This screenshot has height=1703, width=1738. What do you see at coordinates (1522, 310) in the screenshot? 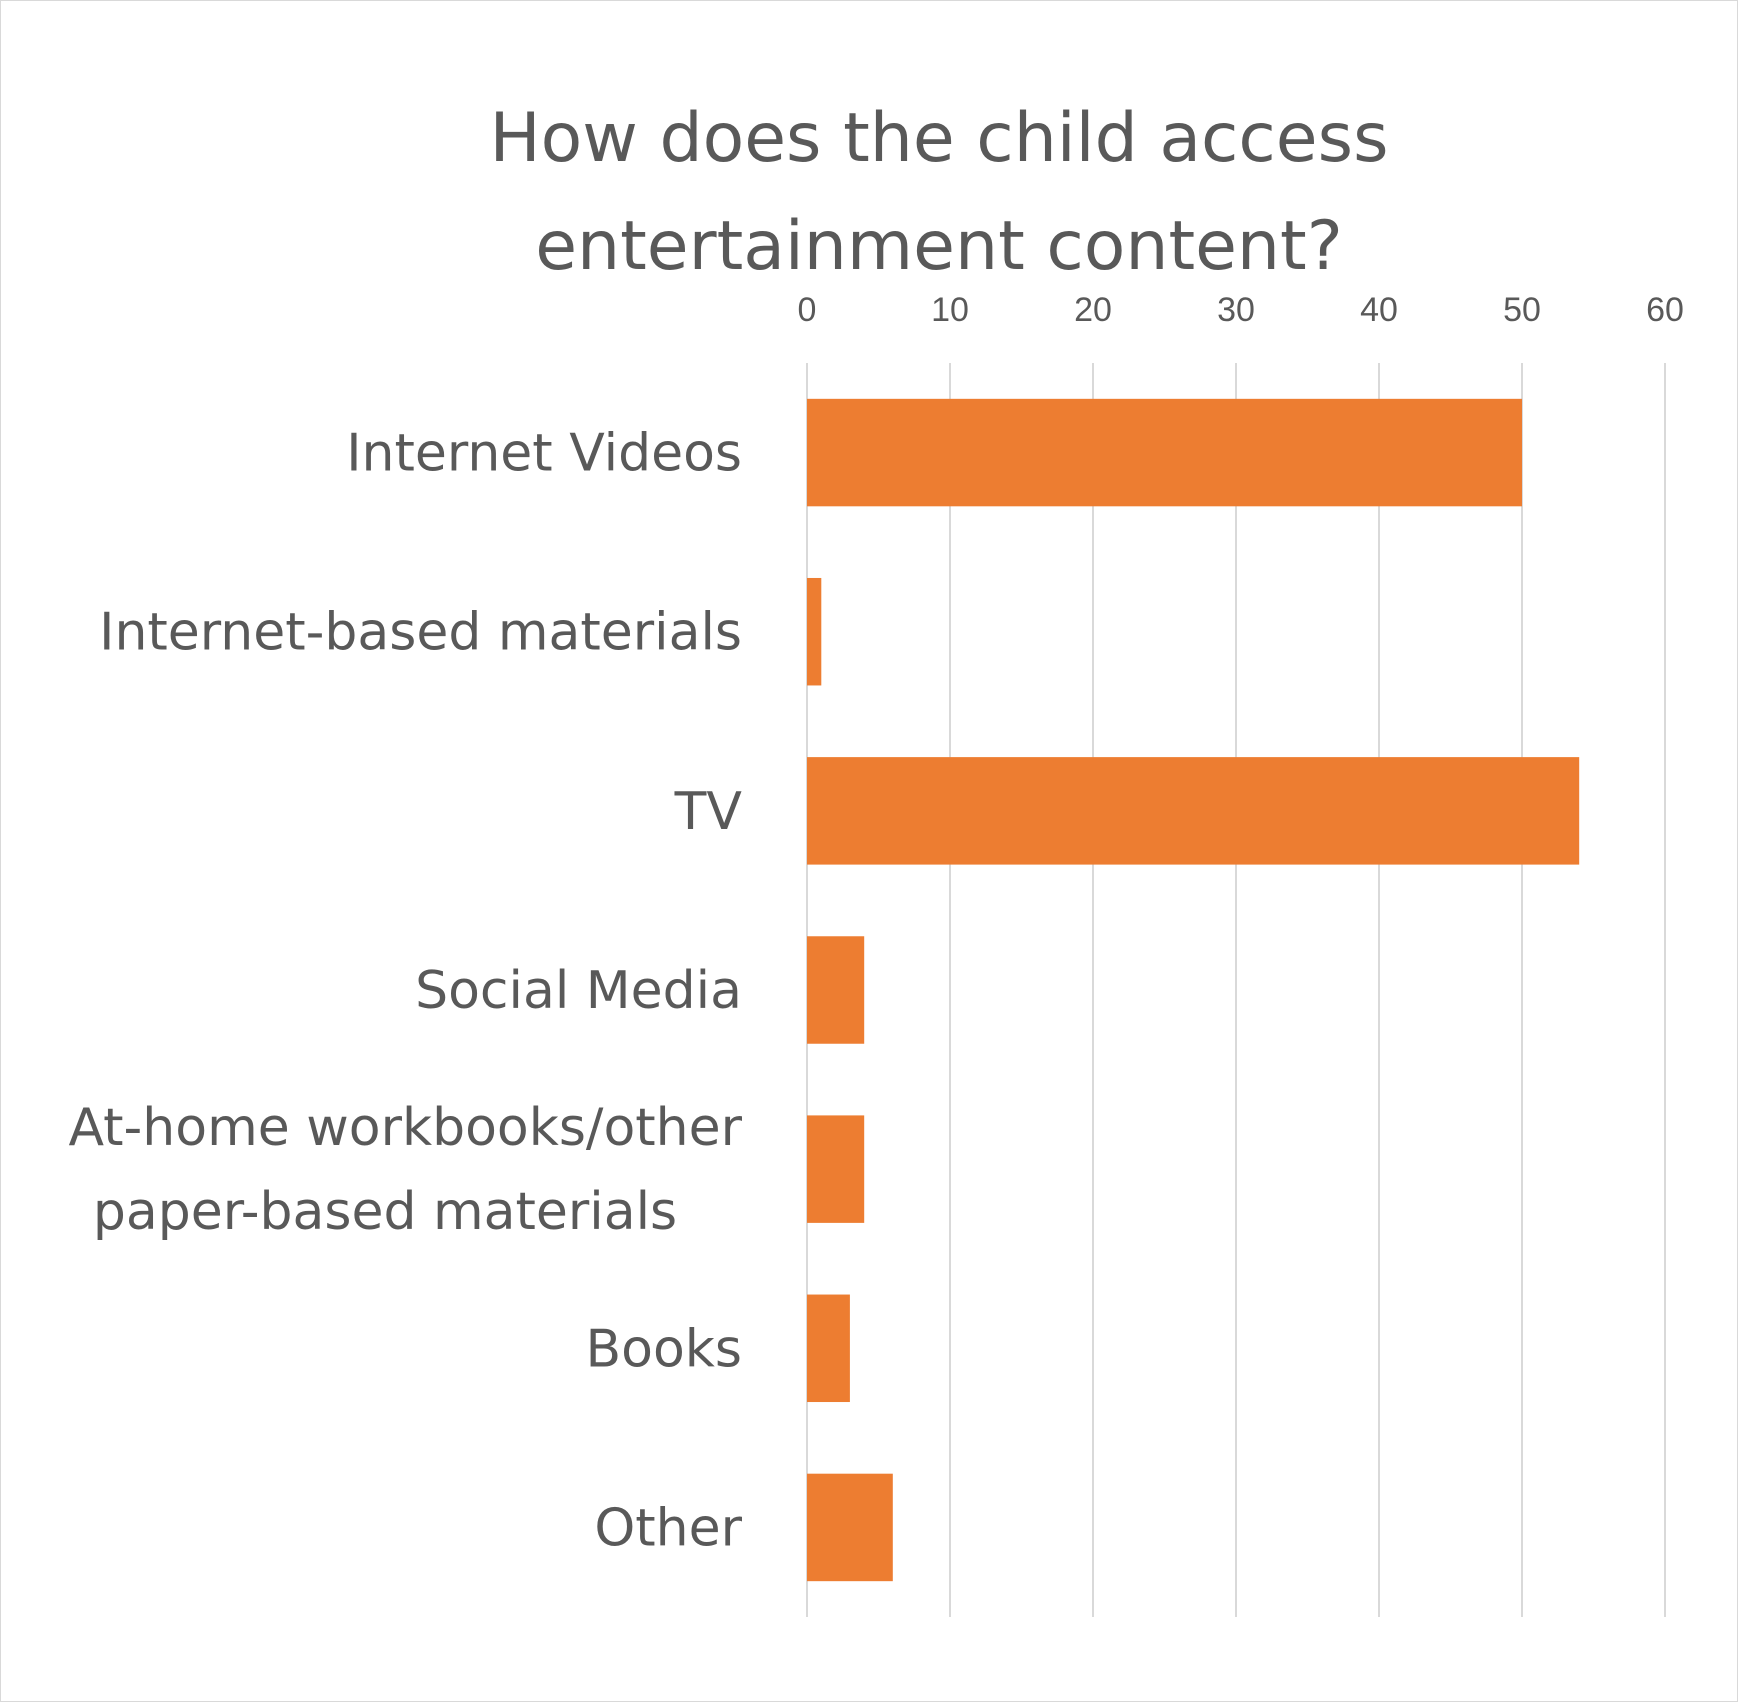
I see `x-tick-label-50: 50` at bounding box center [1522, 310].